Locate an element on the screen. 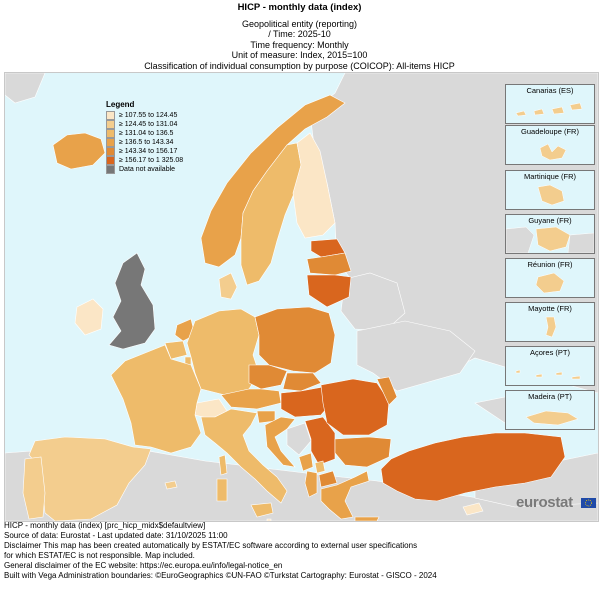 Image resolution: width=599 pixels, height=600 pixels. subtitle-line-1: Geopolitical entity (reporting) is located at coordinates (299, 23).